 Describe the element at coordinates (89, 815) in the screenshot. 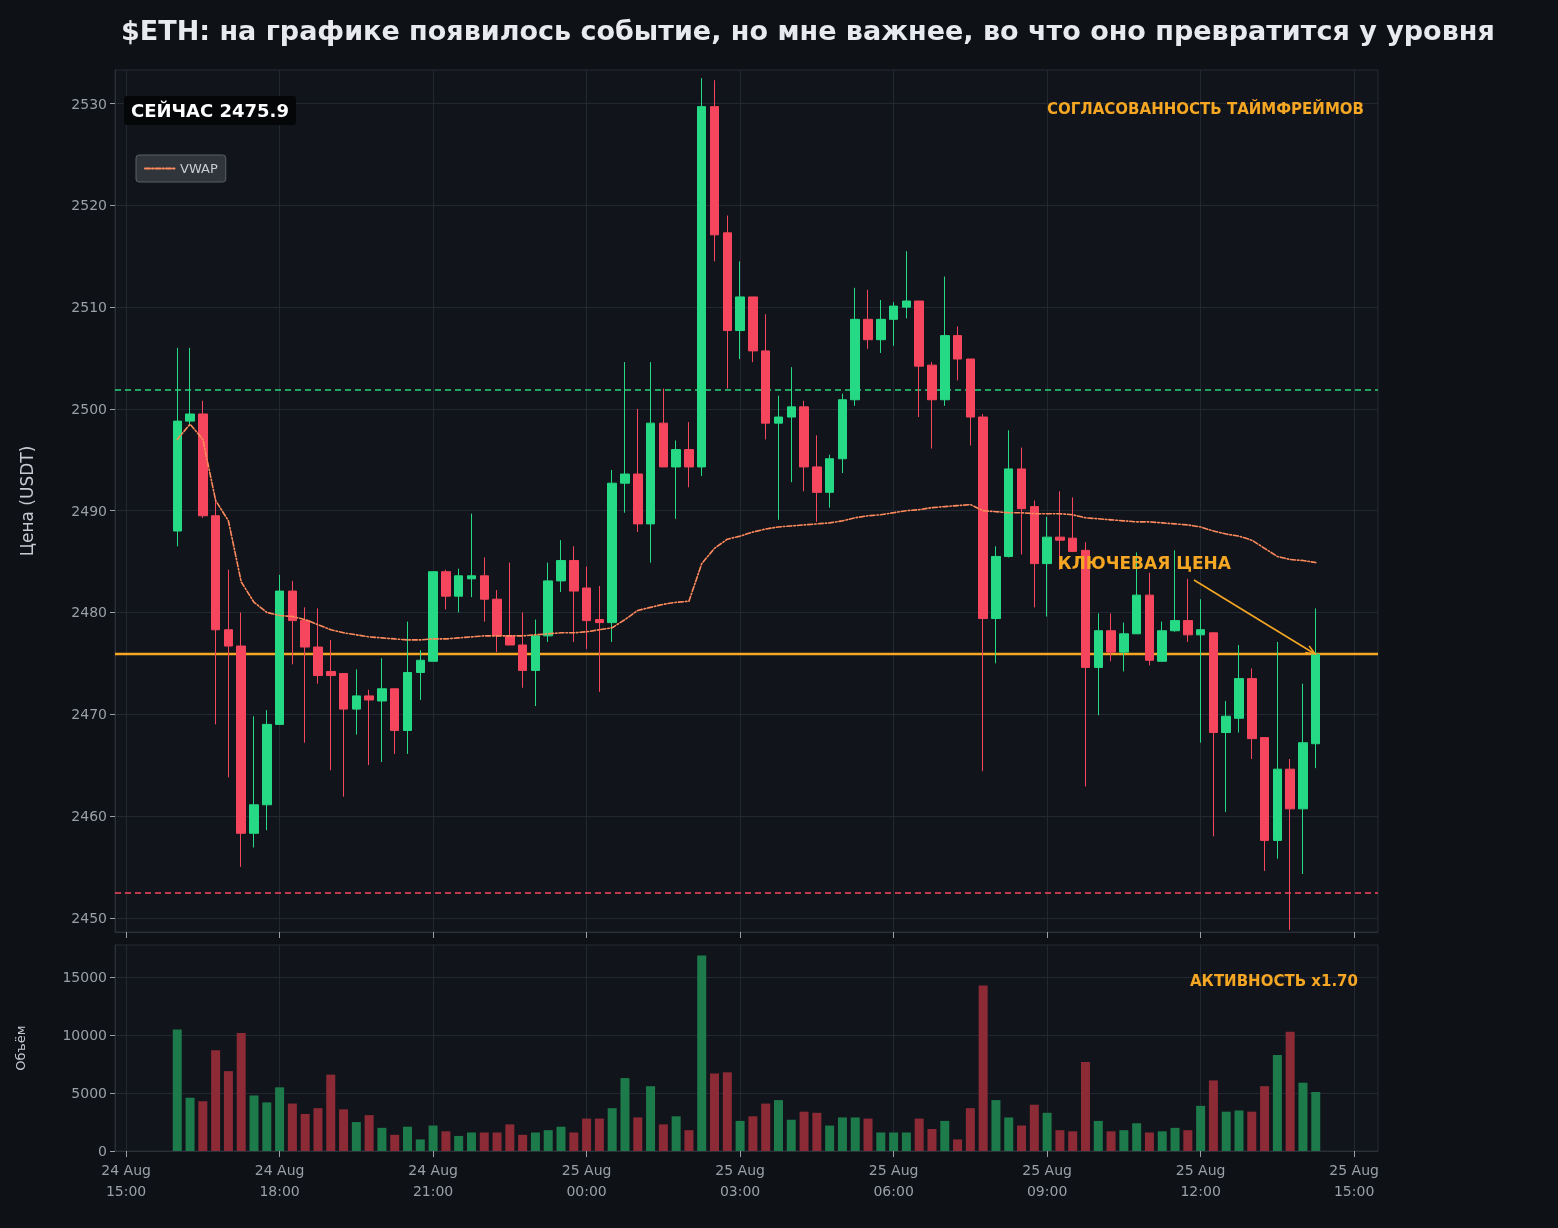

I see `y-tick-label: 2460` at that location.